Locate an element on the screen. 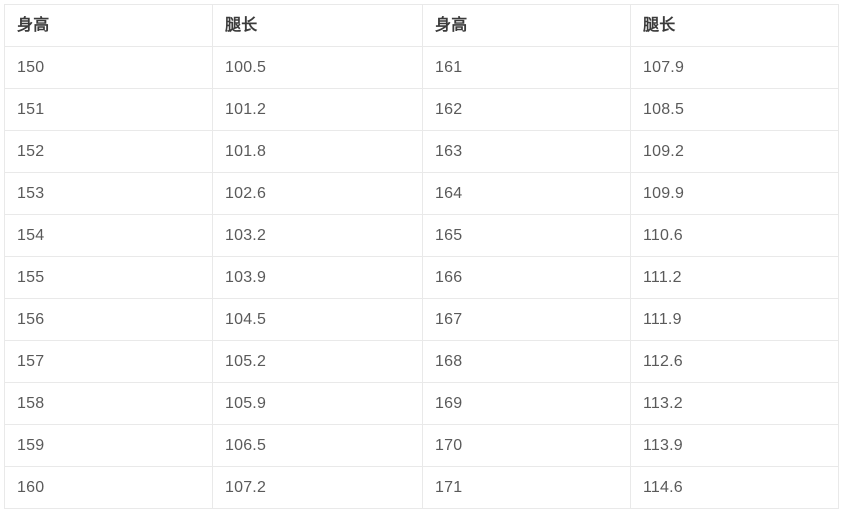  table-row: 158 105.9 169 113.2 is located at coordinates (421, 403).